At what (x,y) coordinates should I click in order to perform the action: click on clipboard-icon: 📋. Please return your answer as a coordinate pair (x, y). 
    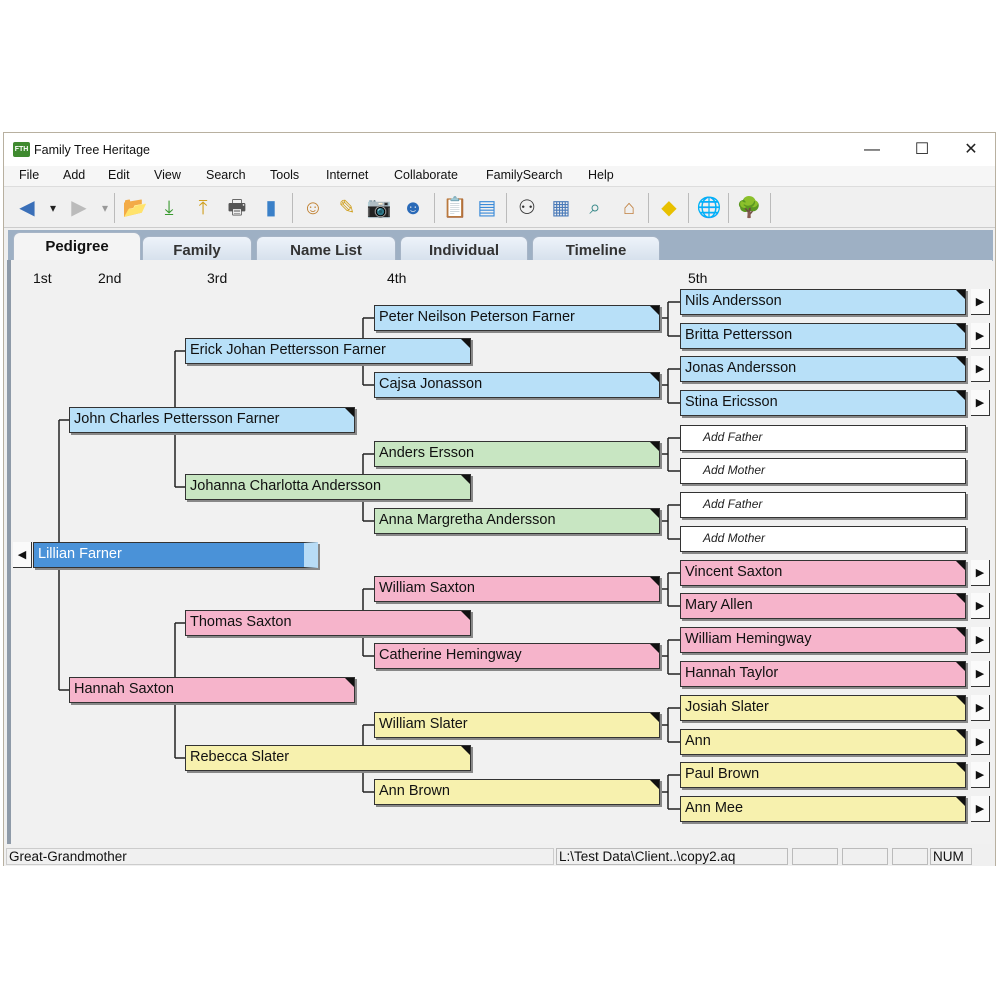
    Looking at the image, I should click on (455, 208).